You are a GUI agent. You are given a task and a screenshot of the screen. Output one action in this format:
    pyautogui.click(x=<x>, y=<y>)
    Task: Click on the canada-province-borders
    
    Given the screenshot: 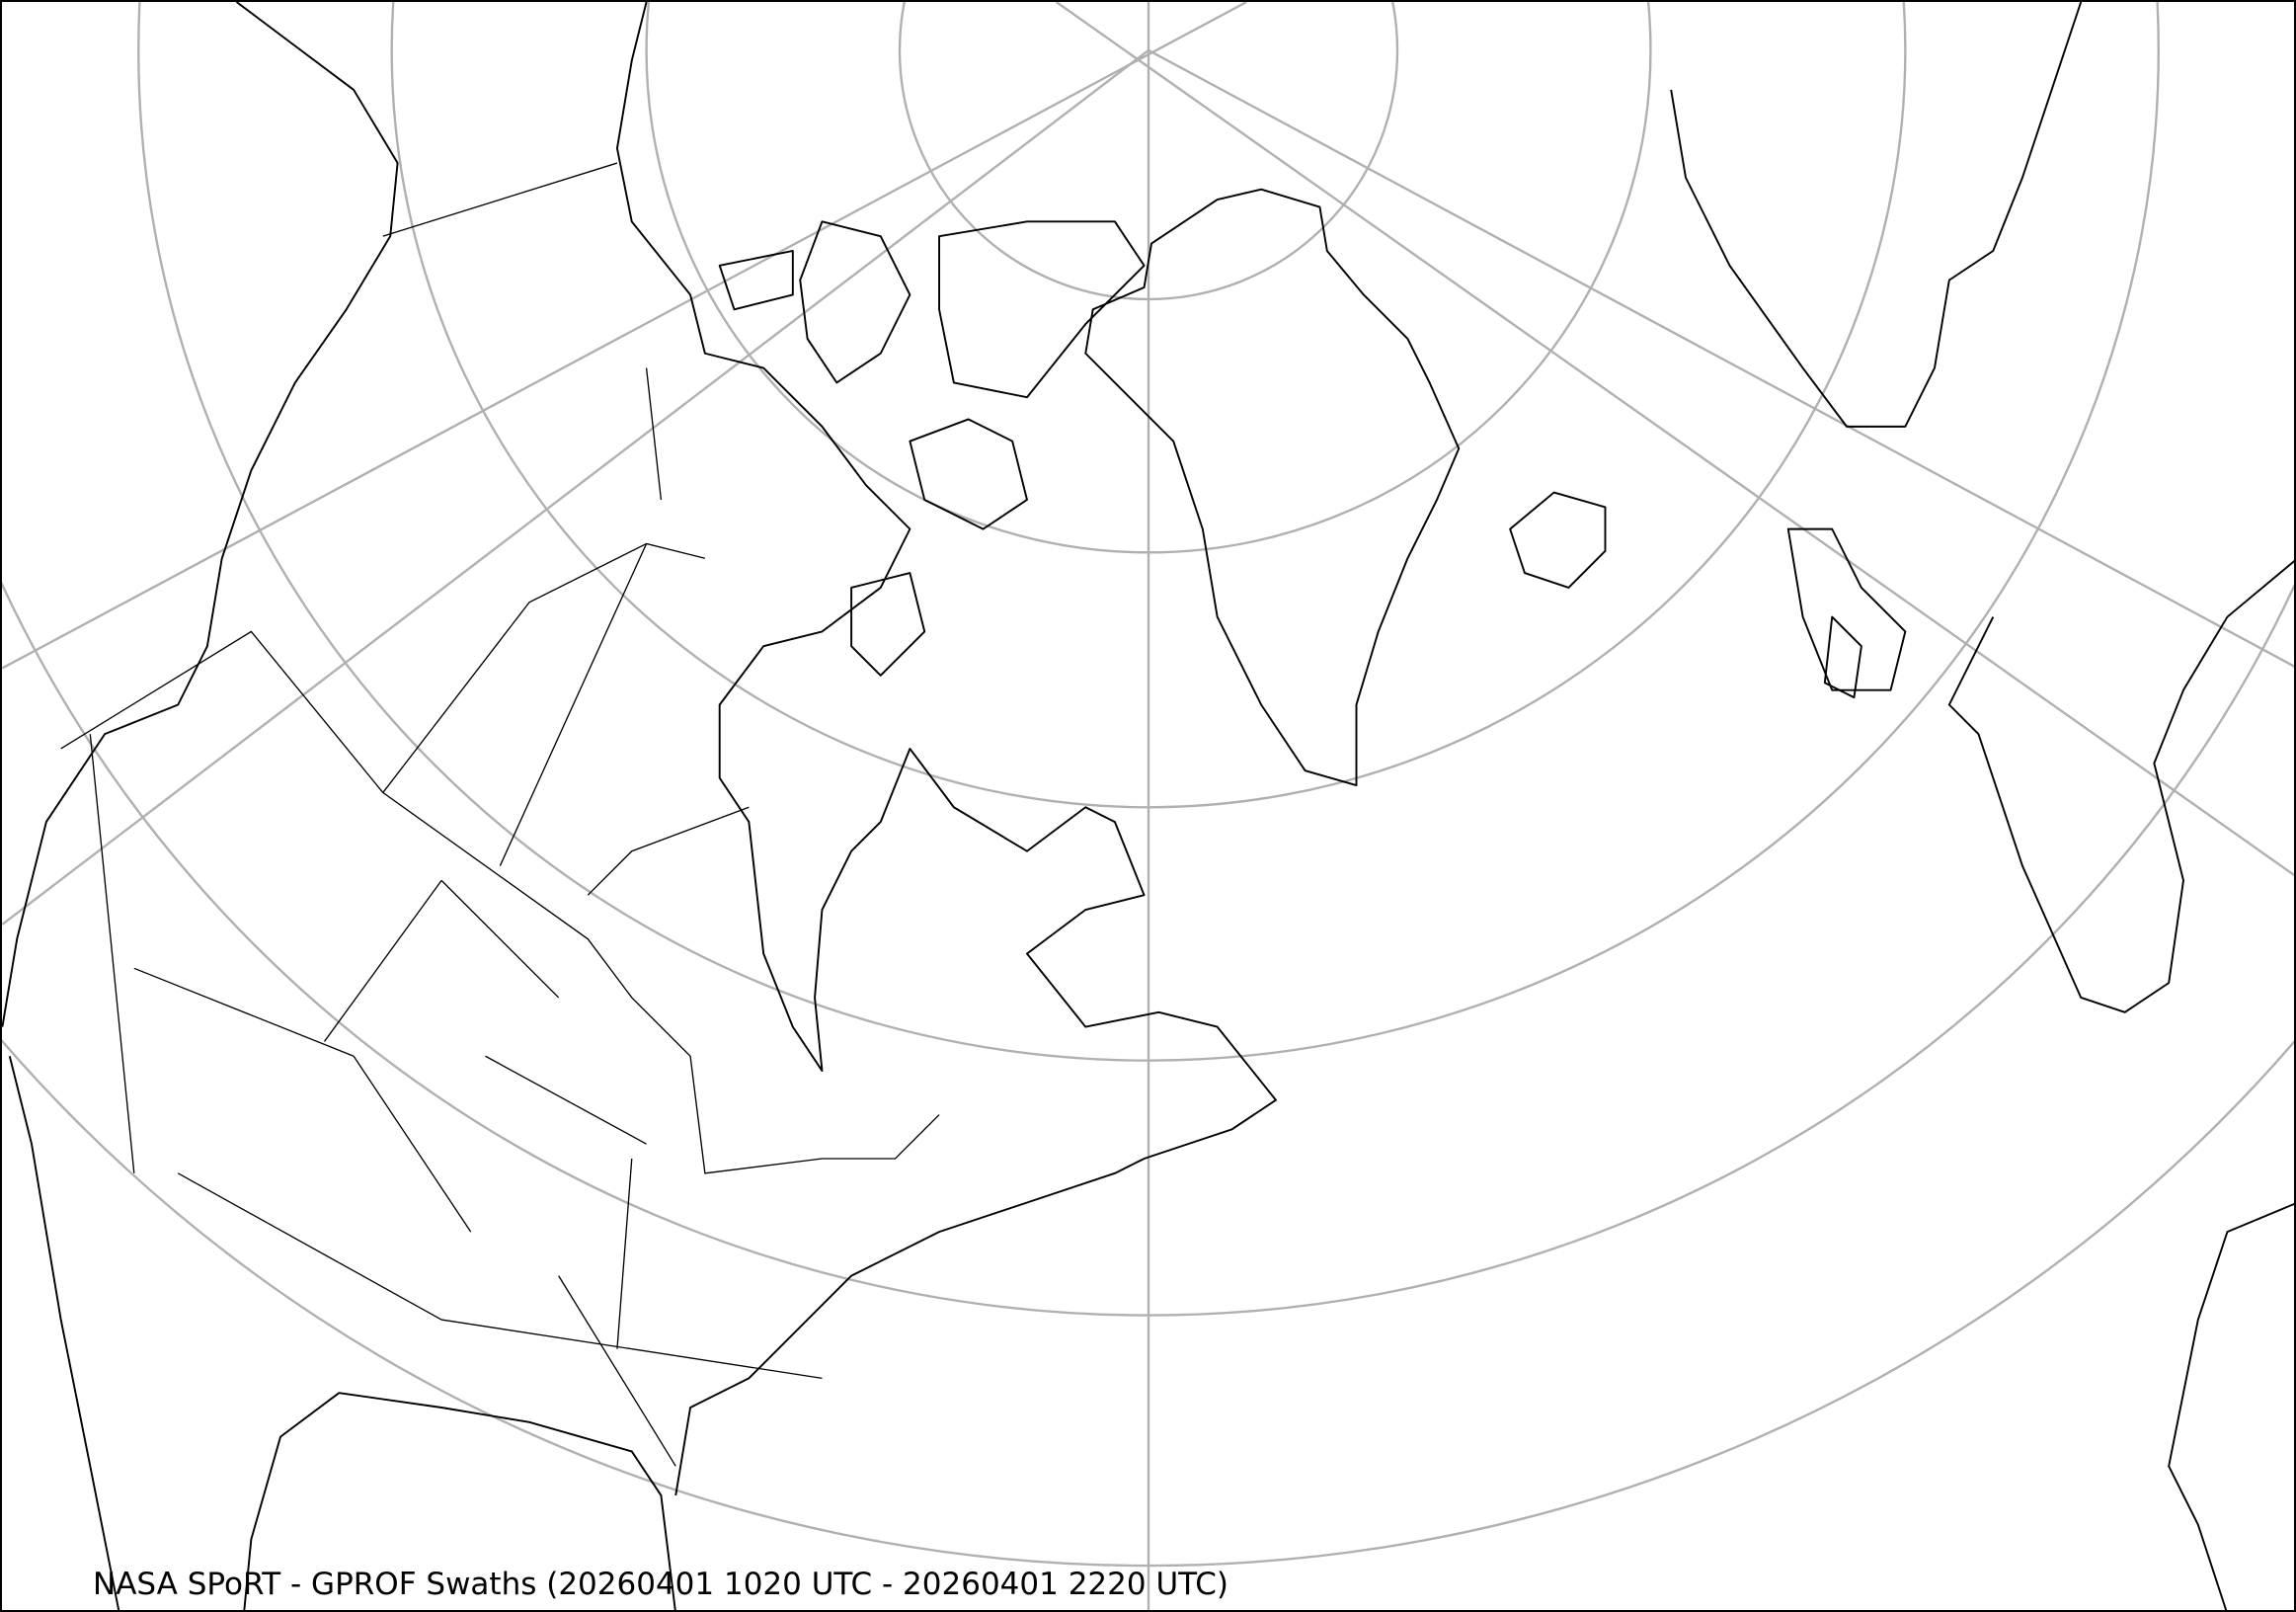 What is the action you would take?
    pyautogui.click(x=566, y=529)
    